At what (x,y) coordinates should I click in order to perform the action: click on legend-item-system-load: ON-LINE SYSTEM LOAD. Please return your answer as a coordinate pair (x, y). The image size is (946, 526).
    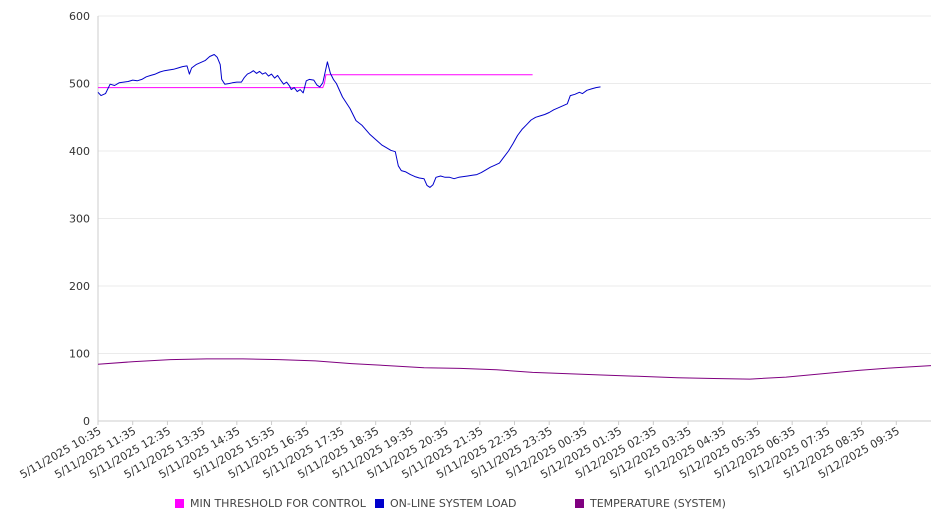
    Looking at the image, I should click on (445, 503).